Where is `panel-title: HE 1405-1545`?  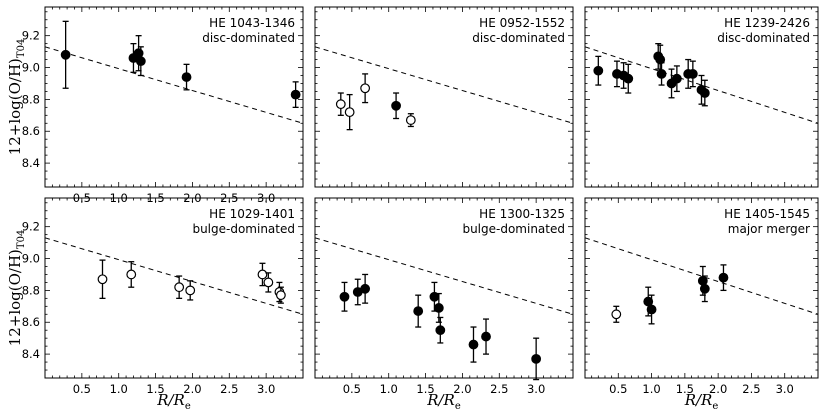 panel-title: HE 1405-1545 is located at coordinates (767, 214).